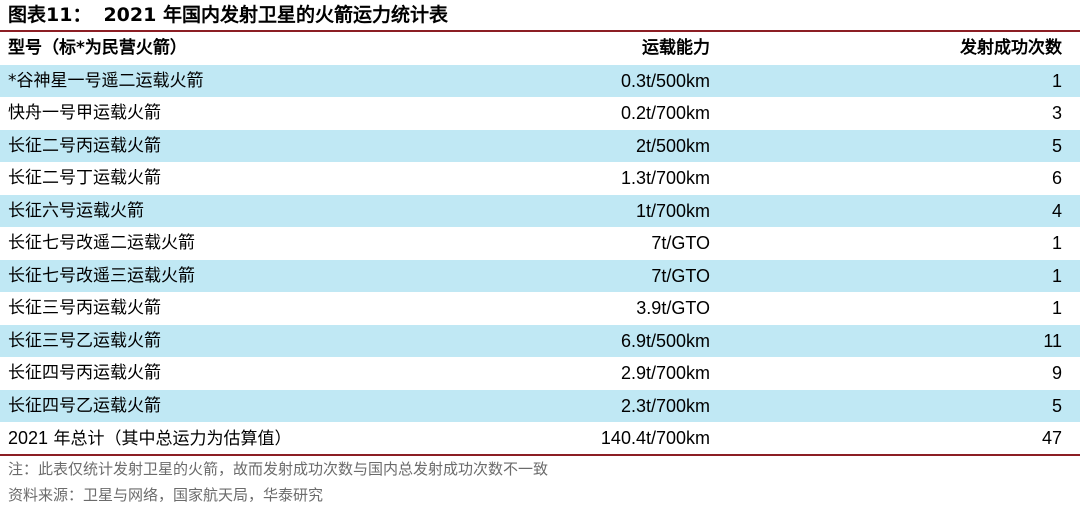 The image size is (1080, 510). I want to click on source-note: 资料来源：卫星与网络，国家航天局，华泰研究, so click(166, 495).